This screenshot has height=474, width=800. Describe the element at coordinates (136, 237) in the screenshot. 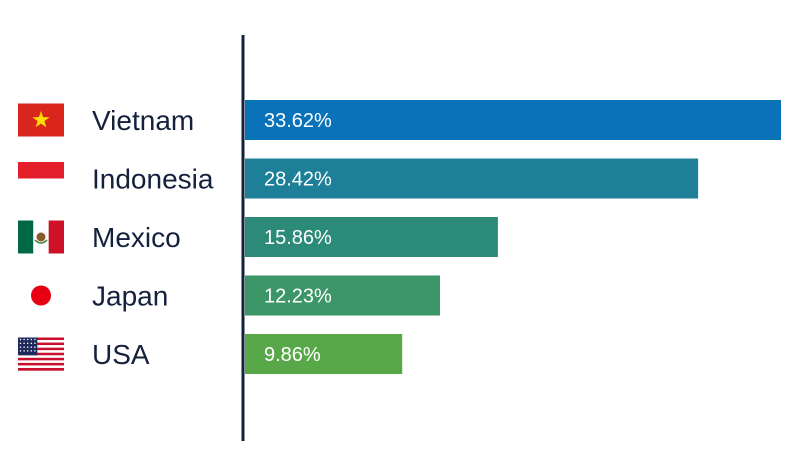

I see `category-label: Mexico` at that location.